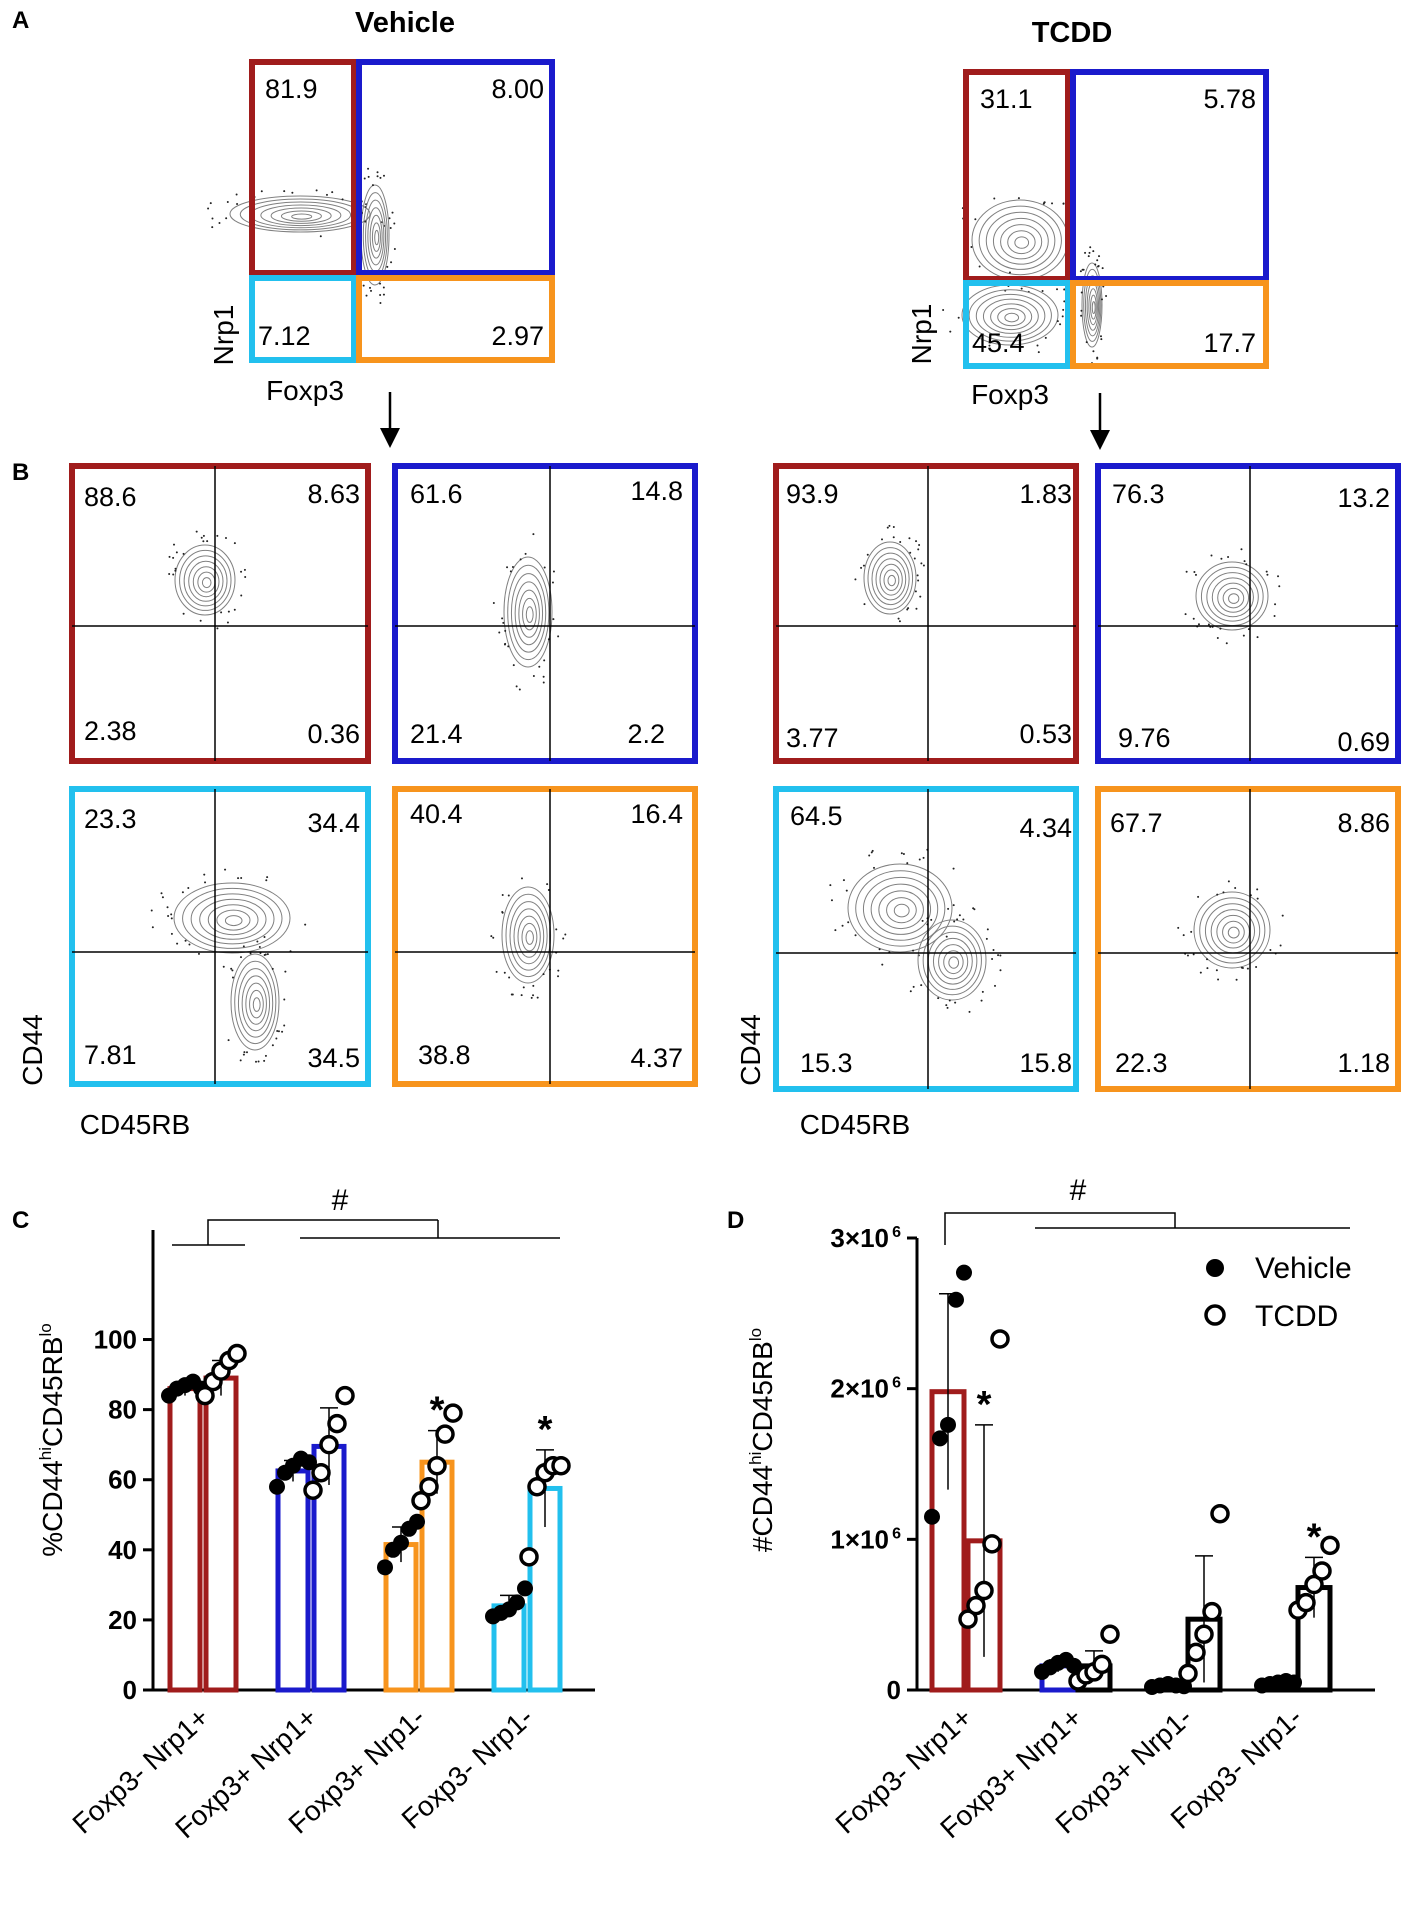 Image resolution: width=1417 pixels, height=1908 pixels. I want to click on y-tick-label: 3×10, so click(859, 1238).